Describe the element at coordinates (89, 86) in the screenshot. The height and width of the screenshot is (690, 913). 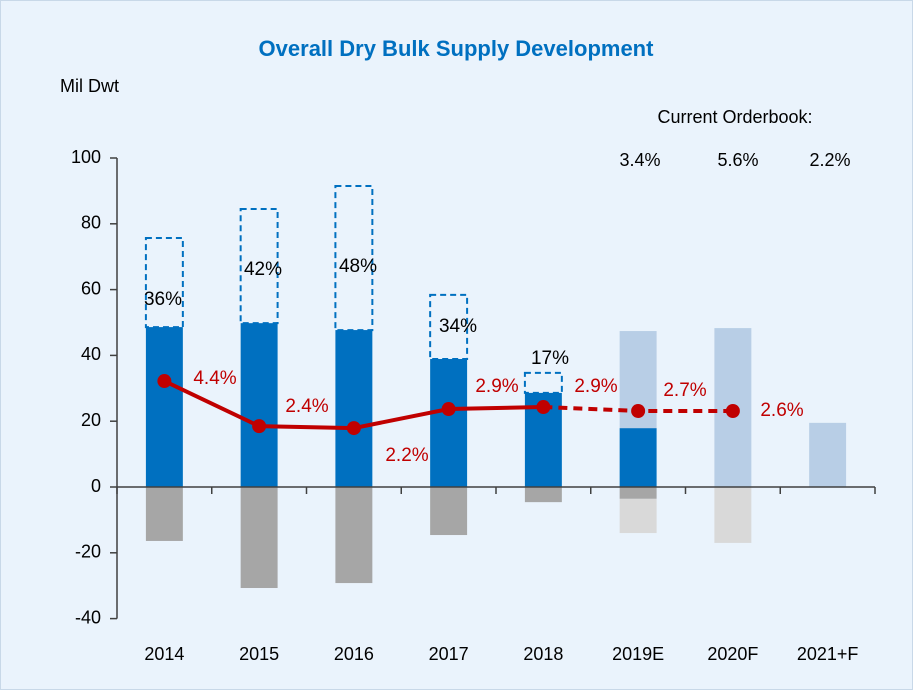
I see `y-axis-label: Mil Dwt` at that location.